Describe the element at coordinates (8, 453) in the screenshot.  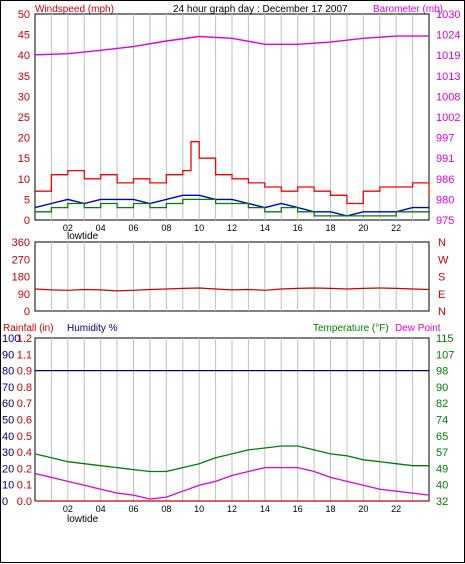
I see `humidity-tick-label: 30` at that location.